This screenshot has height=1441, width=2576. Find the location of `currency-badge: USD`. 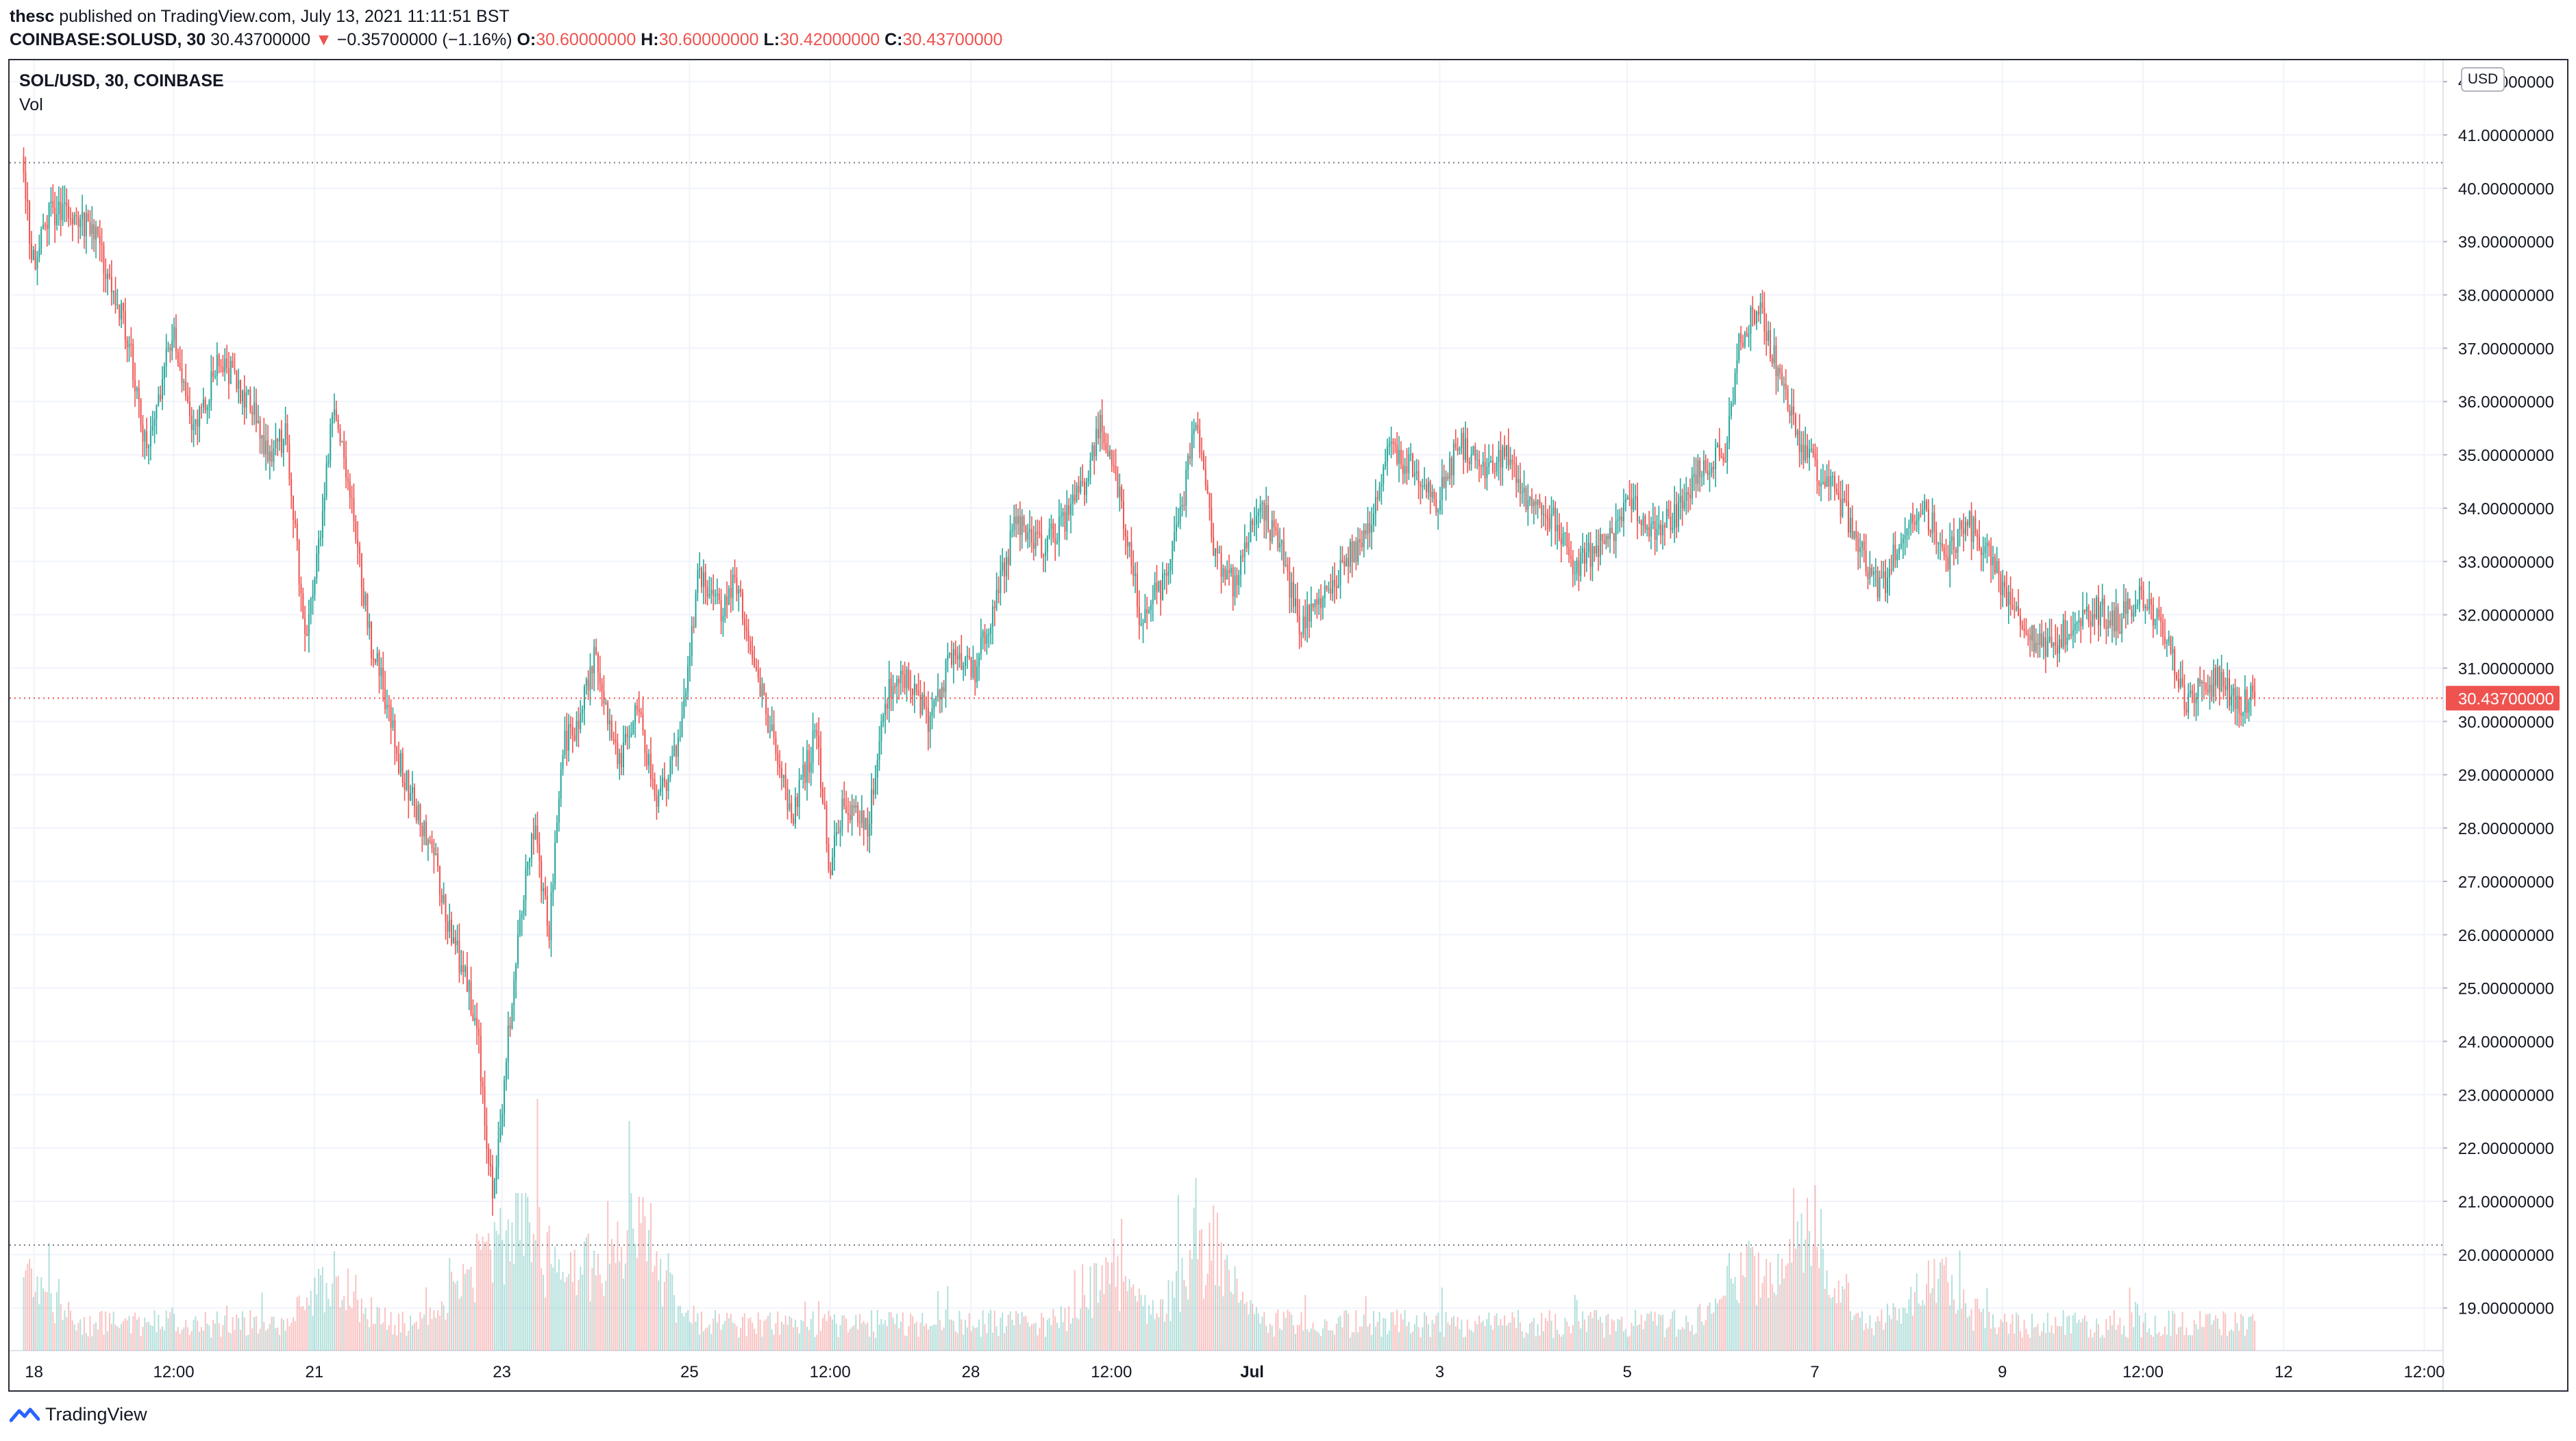

currency-badge: USD is located at coordinates (2483, 79).